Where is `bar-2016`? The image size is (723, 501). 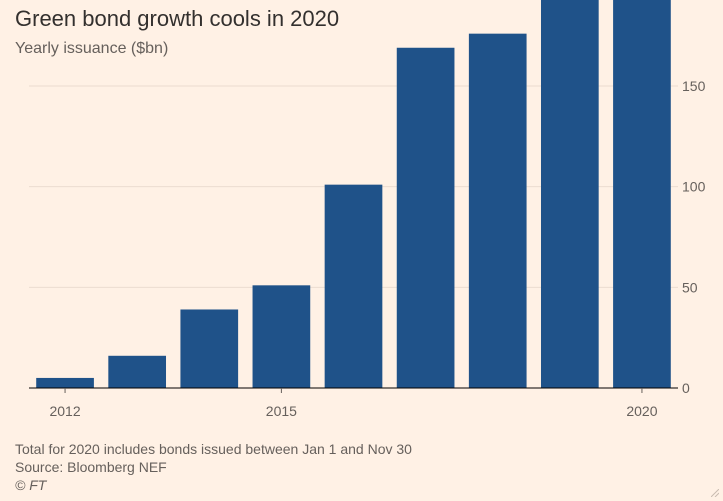 bar-2016 is located at coordinates (353, 286).